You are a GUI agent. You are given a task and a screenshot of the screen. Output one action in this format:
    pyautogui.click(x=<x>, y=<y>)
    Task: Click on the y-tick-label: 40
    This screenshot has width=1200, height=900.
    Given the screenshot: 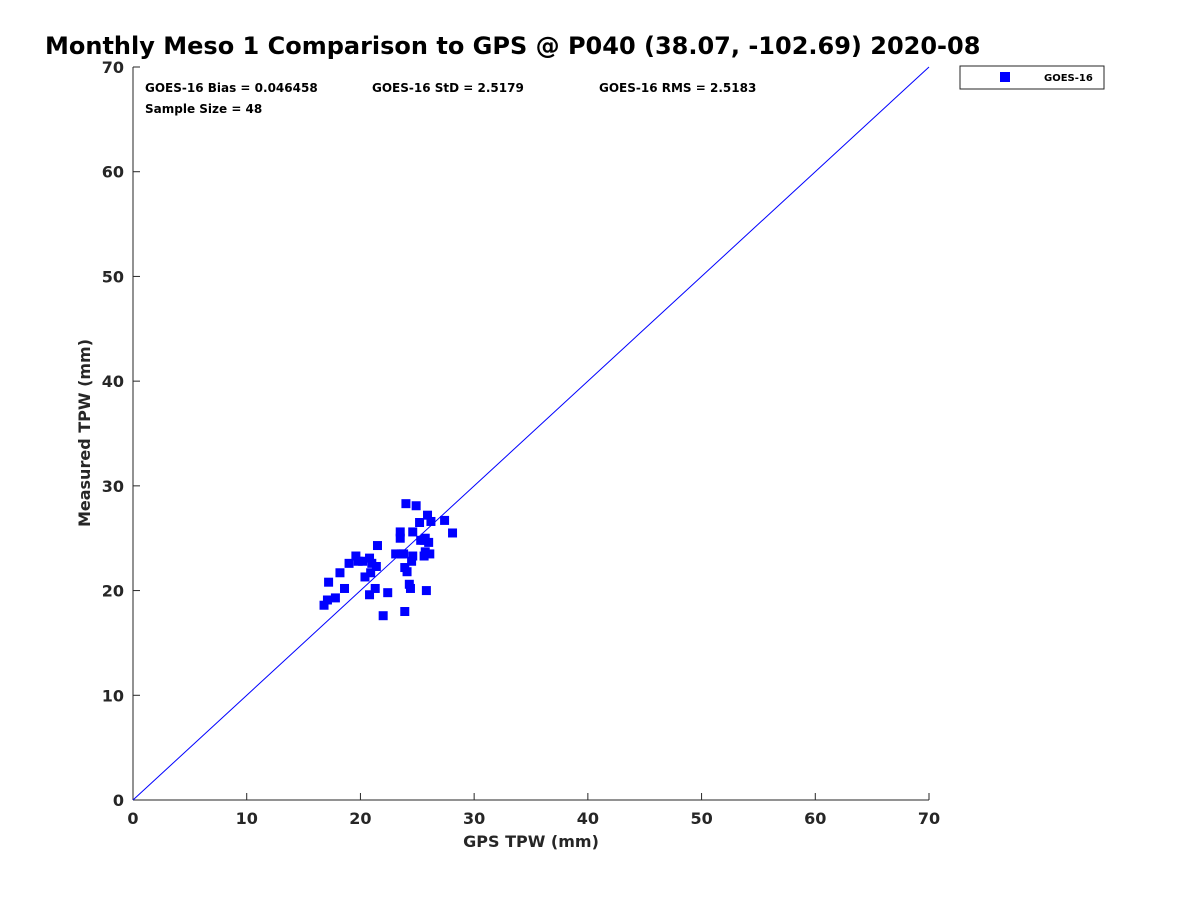 What is the action you would take?
    pyautogui.click(x=113, y=381)
    